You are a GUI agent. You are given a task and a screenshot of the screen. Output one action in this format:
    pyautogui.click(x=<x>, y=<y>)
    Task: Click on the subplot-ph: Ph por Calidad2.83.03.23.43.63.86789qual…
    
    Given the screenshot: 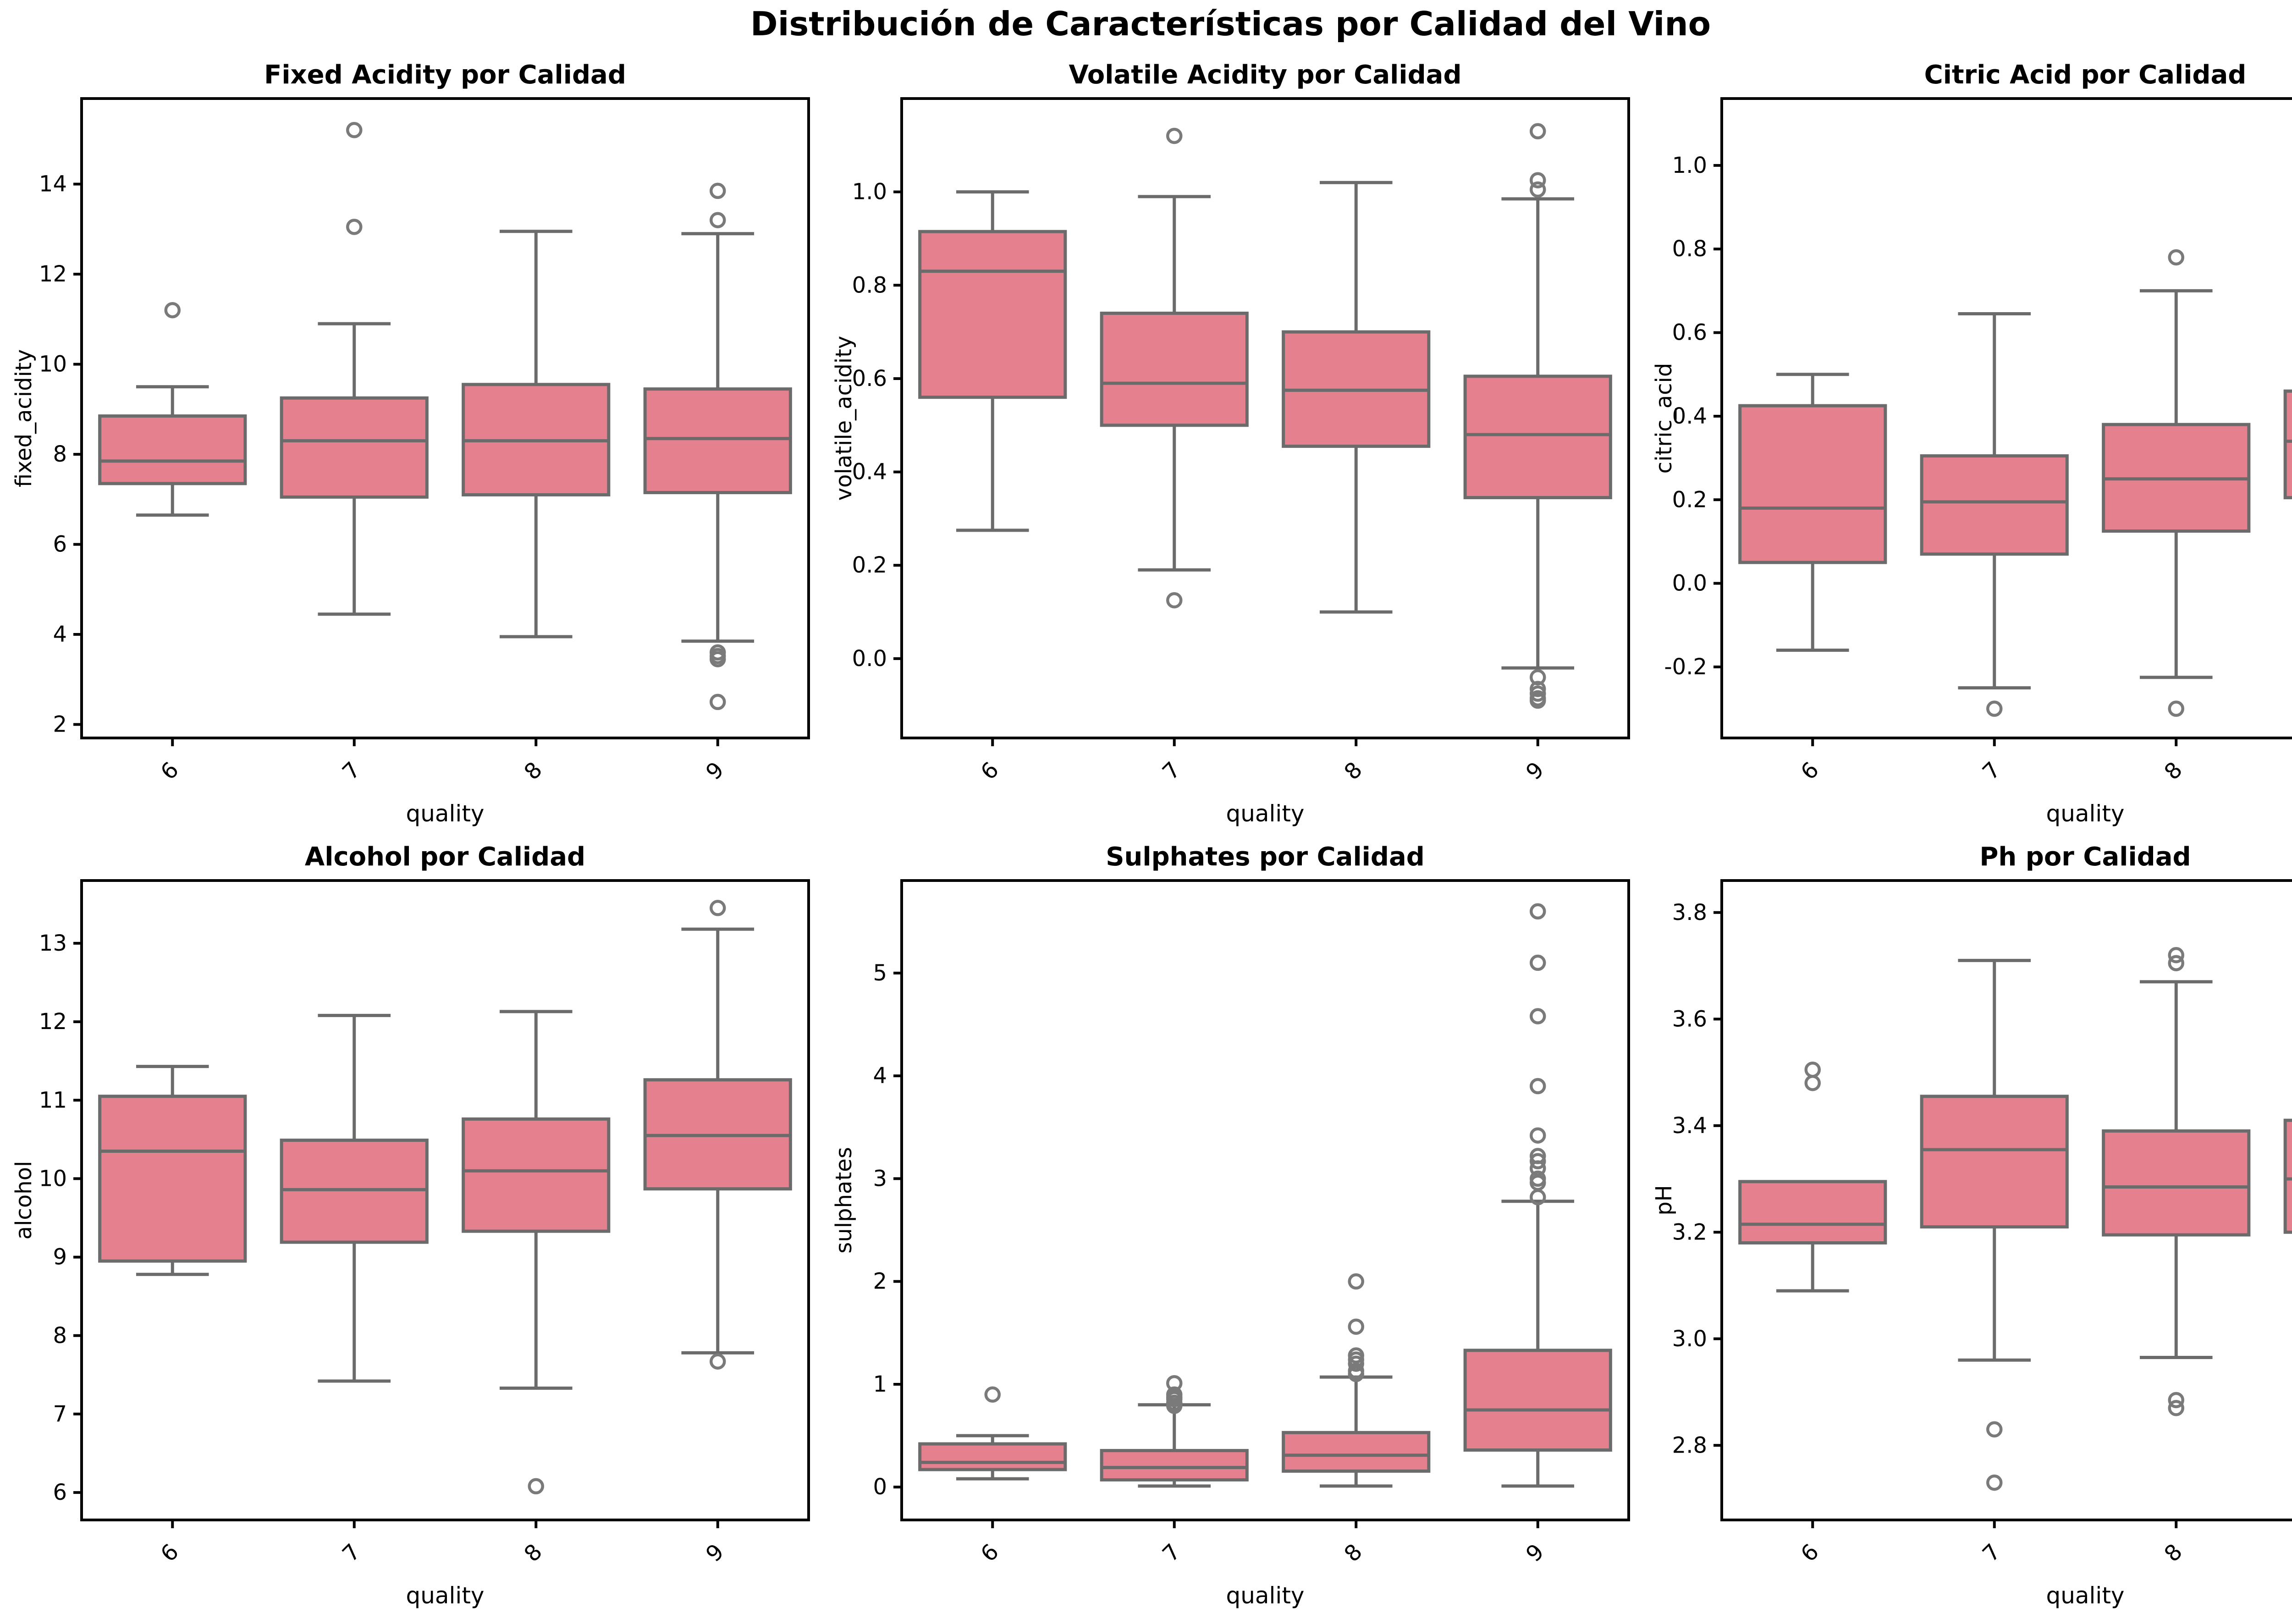 What is the action you would take?
    pyautogui.click(x=1971, y=1225)
    